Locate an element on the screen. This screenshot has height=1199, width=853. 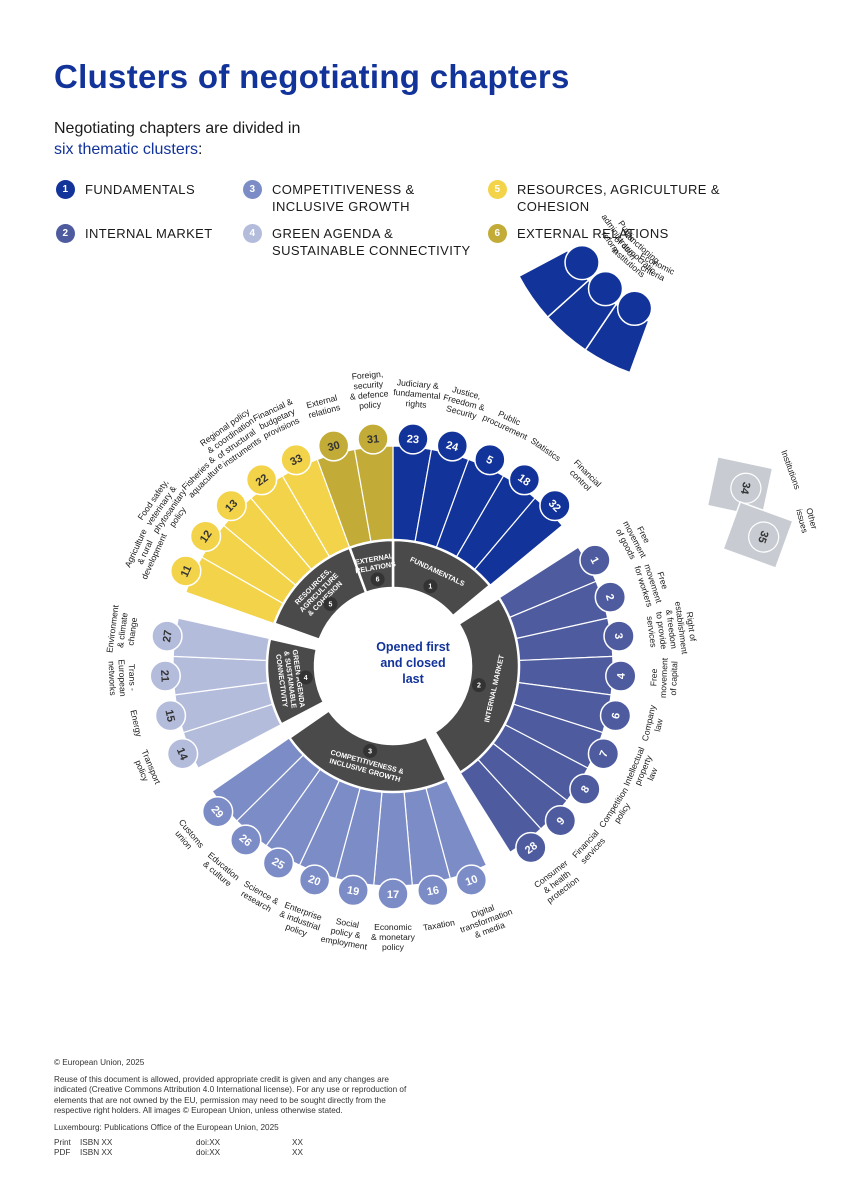
chapter-number: 8 is located at coordinates (585, 790).